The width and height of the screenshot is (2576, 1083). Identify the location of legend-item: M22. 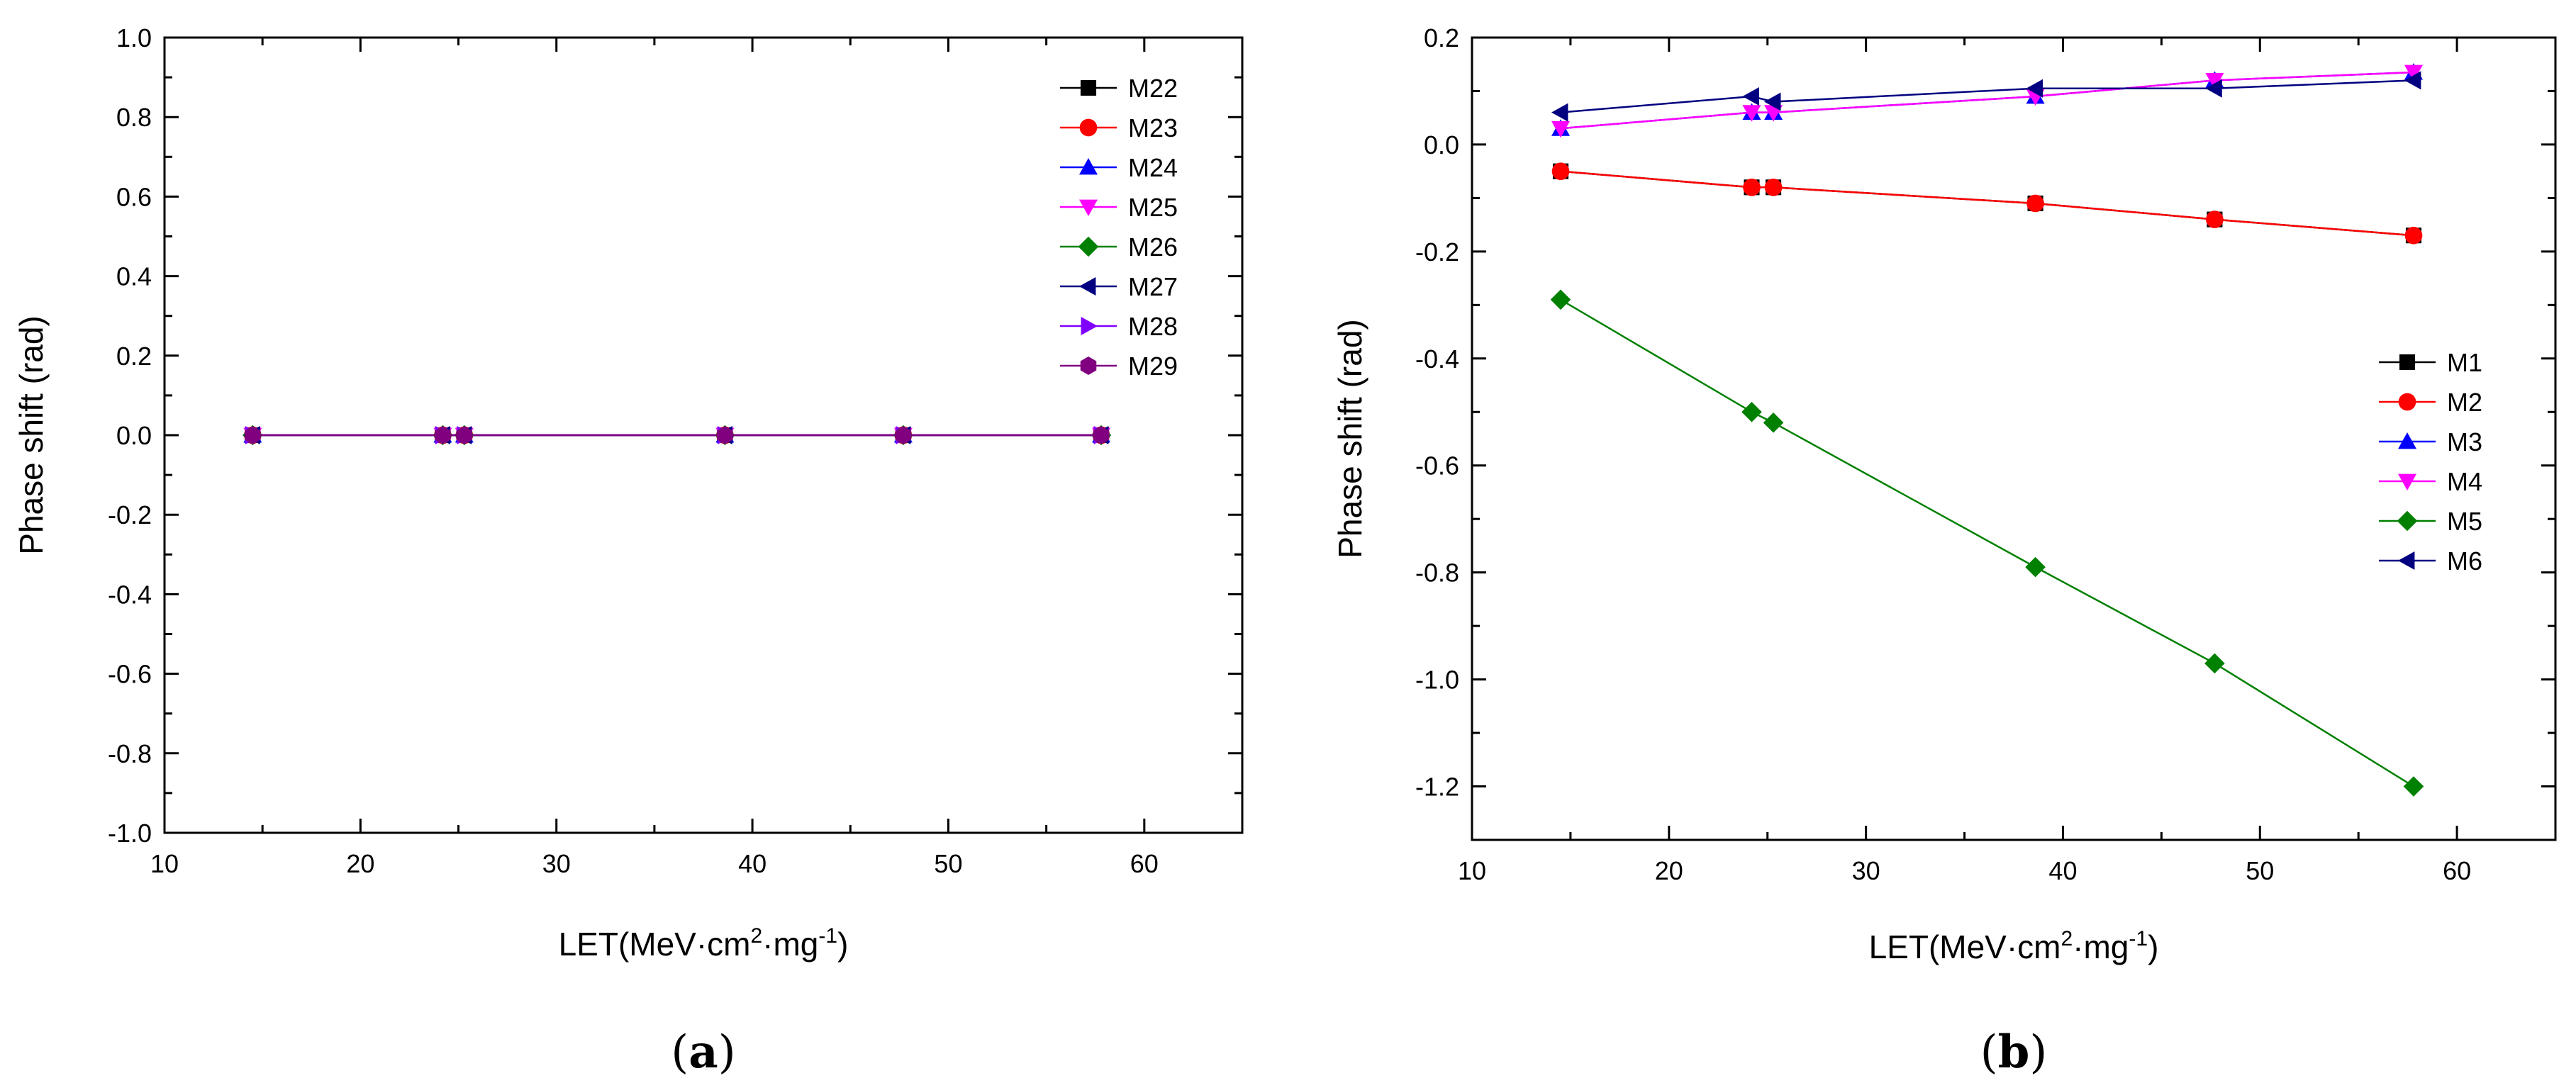
(1119, 88).